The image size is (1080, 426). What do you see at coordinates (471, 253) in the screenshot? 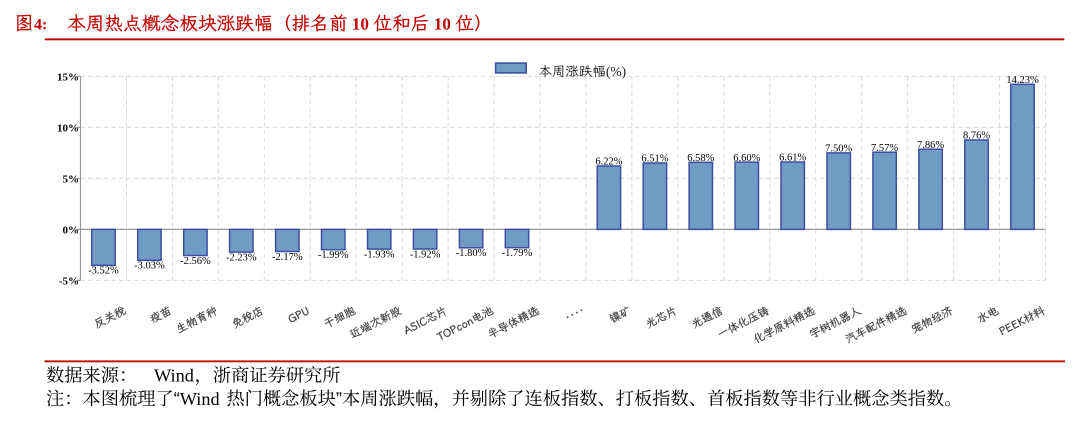
I see `svg-text: -1.80%` at bounding box center [471, 253].